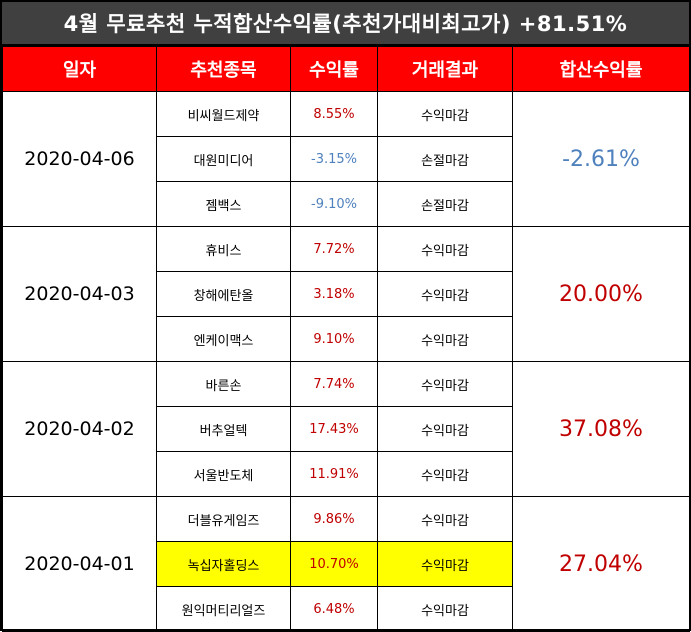  What do you see at coordinates (334, 609) in the screenshot?
I see `stock-return: 6.48%` at bounding box center [334, 609].